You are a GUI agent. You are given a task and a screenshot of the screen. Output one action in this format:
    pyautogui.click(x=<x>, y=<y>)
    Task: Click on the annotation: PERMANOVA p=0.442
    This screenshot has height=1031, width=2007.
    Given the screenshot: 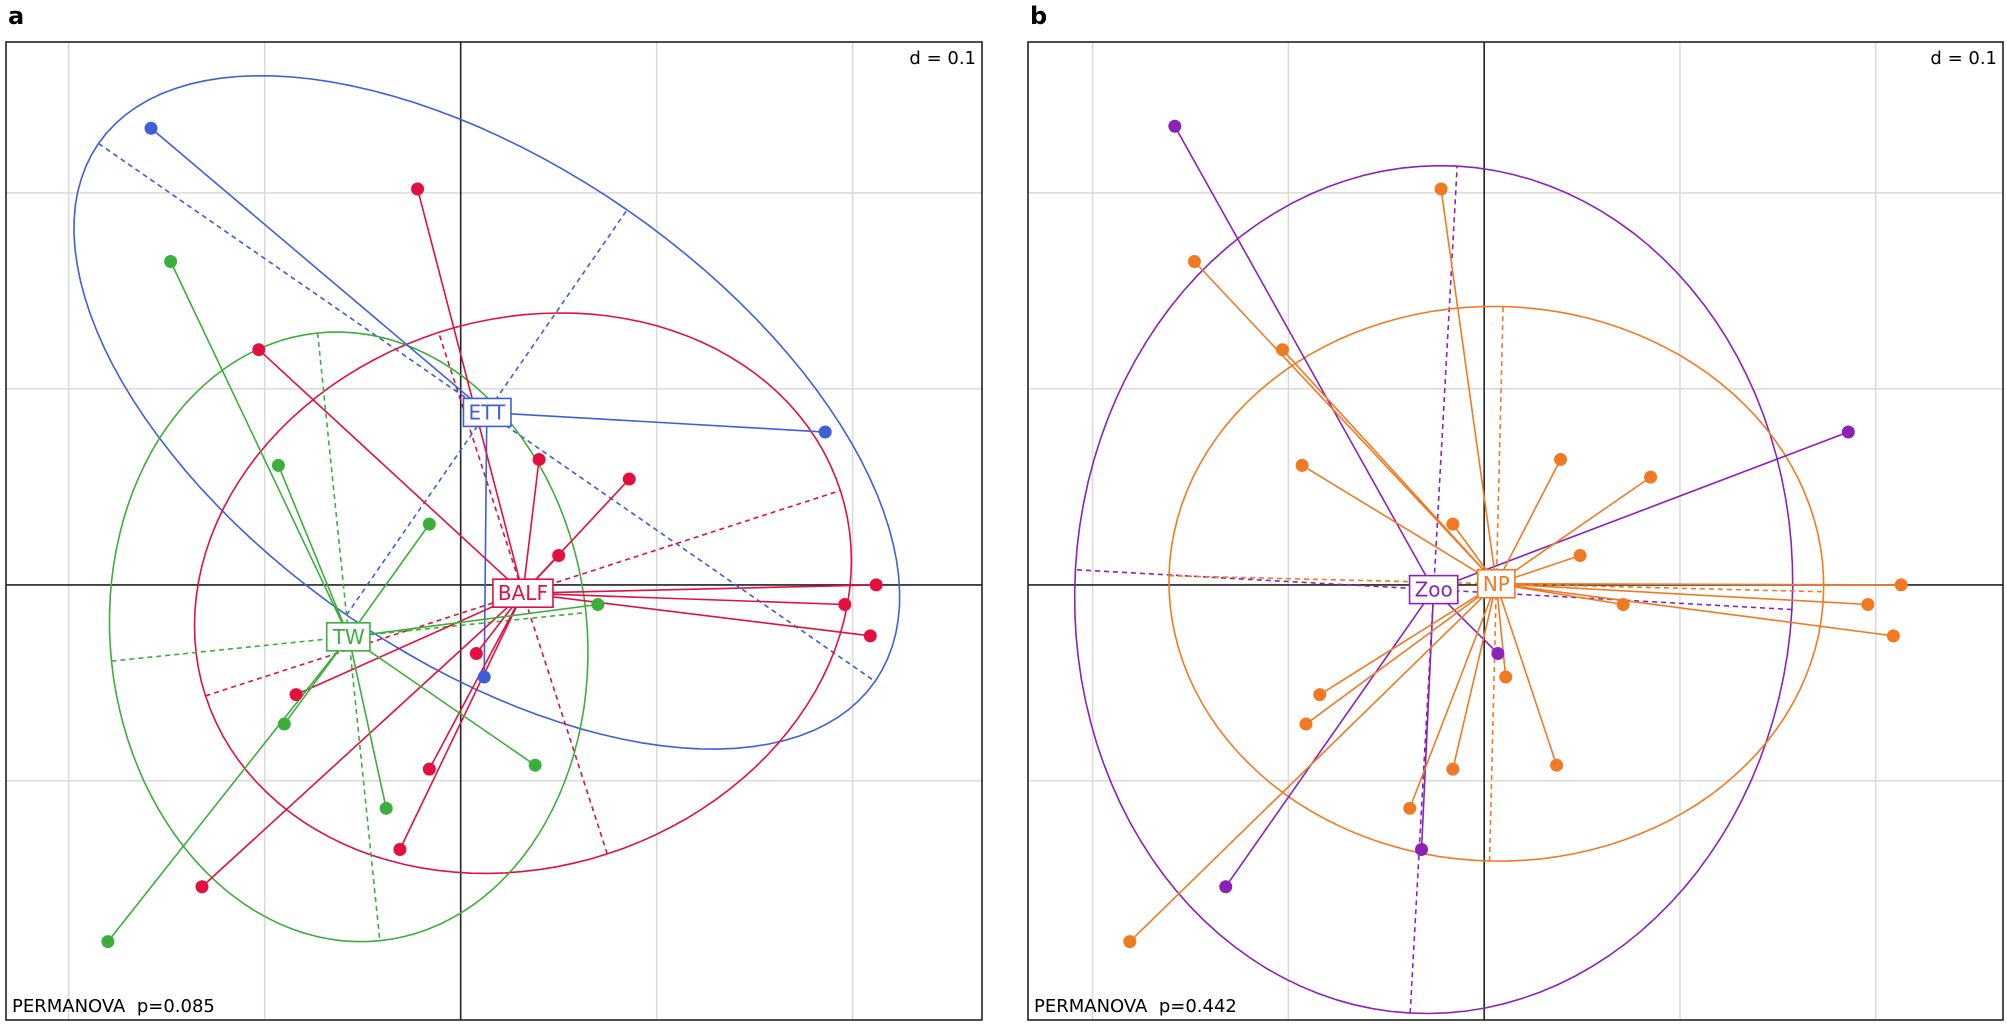 What is the action you would take?
    pyautogui.click(x=1135, y=1006)
    